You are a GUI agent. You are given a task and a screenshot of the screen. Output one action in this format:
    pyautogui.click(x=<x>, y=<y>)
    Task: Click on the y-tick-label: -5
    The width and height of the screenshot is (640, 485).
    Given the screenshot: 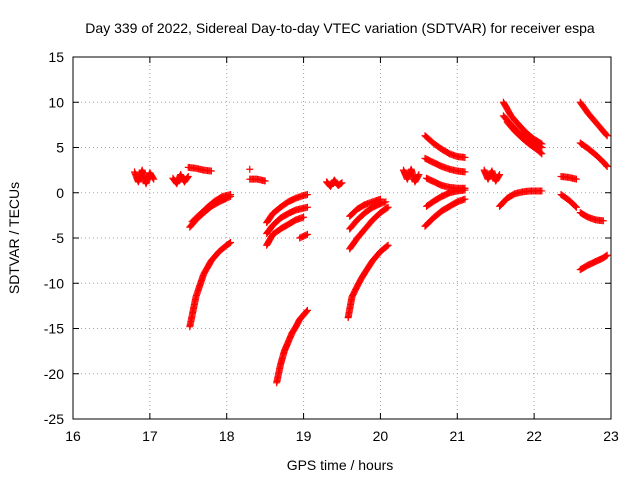 What is the action you would take?
    pyautogui.click(x=58, y=238)
    